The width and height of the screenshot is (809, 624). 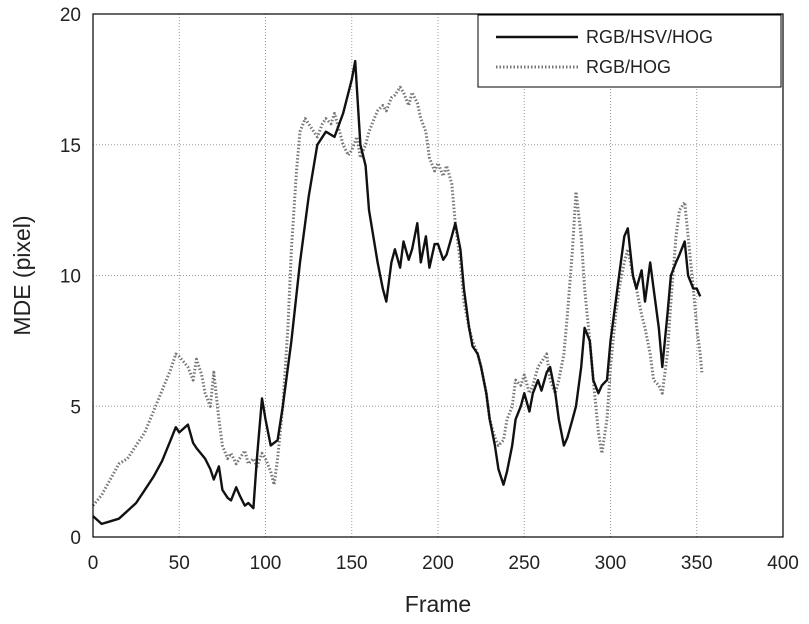 What do you see at coordinates (697, 563) in the screenshot?
I see `x-tick-label: 350` at bounding box center [697, 563].